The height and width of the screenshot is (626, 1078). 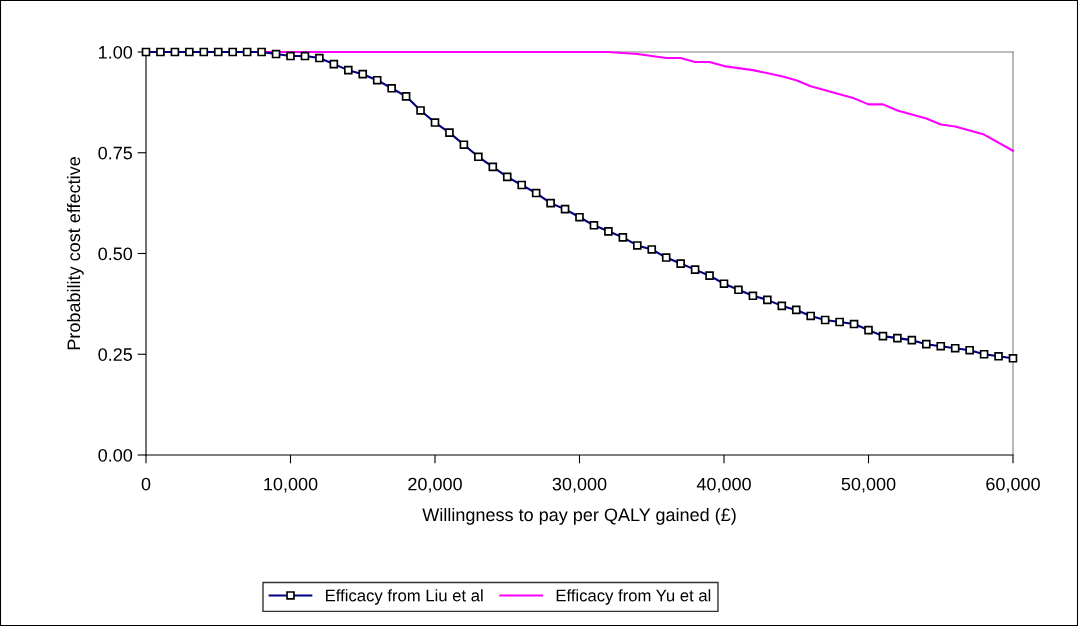 I want to click on y-tick-label: 0.00, so click(x=115, y=455).